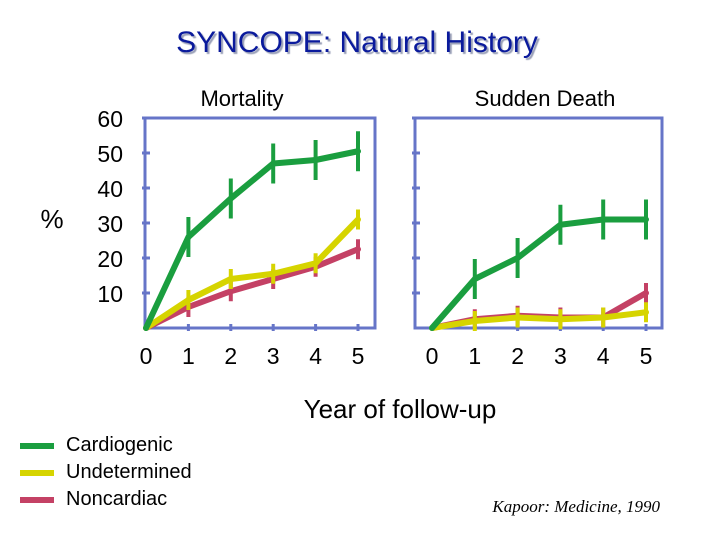 This screenshot has width=720, height=540. I want to click on legend-item-undetermined: Undetermined, so click(106, 472).